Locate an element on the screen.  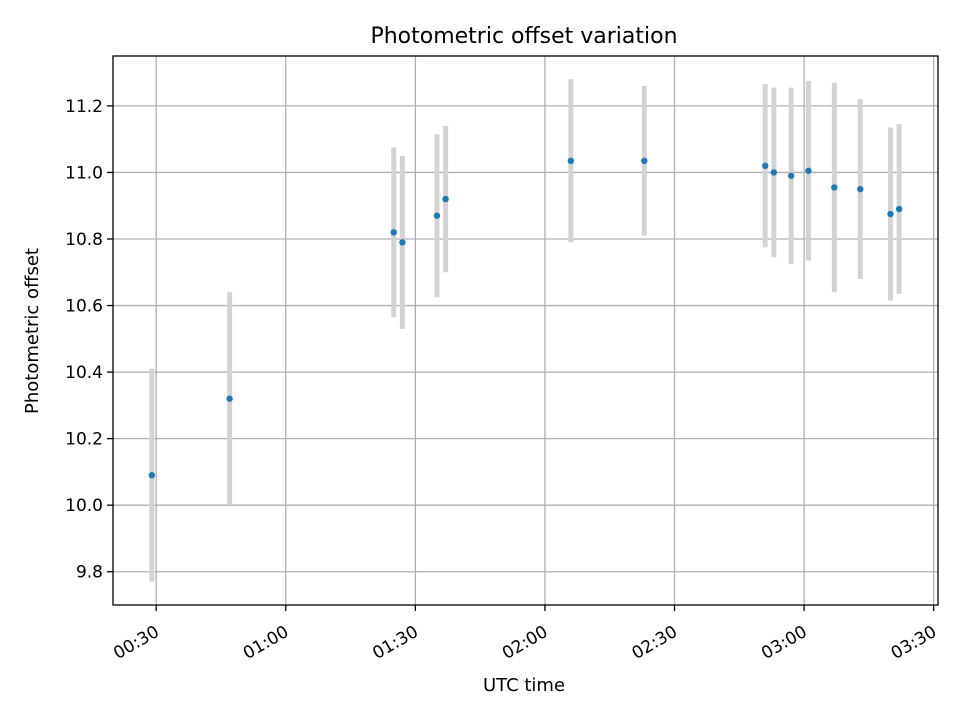
y-tick-label: 10.0 is located at coordinates (84, 506).